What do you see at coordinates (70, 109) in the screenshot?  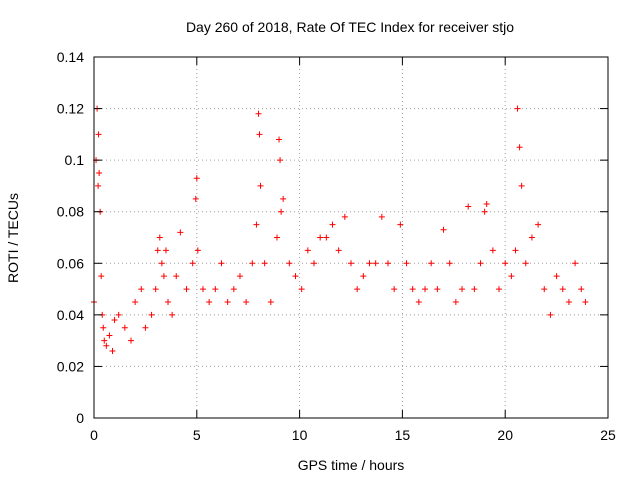 I see `y-tick-label: 0.12` at bounding box center [70, 109].